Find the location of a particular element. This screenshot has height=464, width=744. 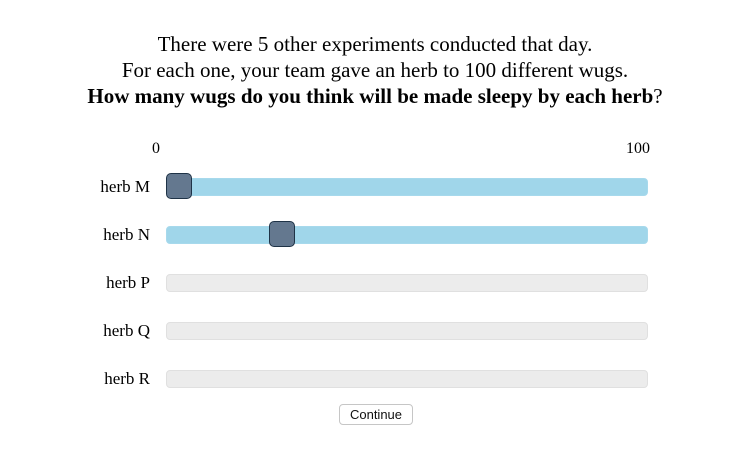

slider-herb-q is located at coordinates (407, 331).